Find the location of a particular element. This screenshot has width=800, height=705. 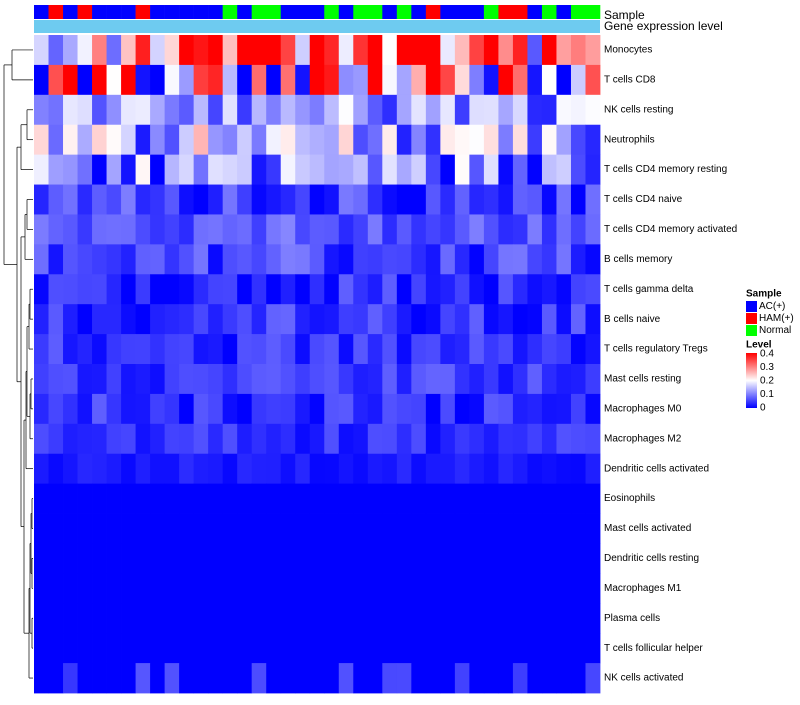

row-label: Dendritic cells resting is located at coordinates (651, 558).